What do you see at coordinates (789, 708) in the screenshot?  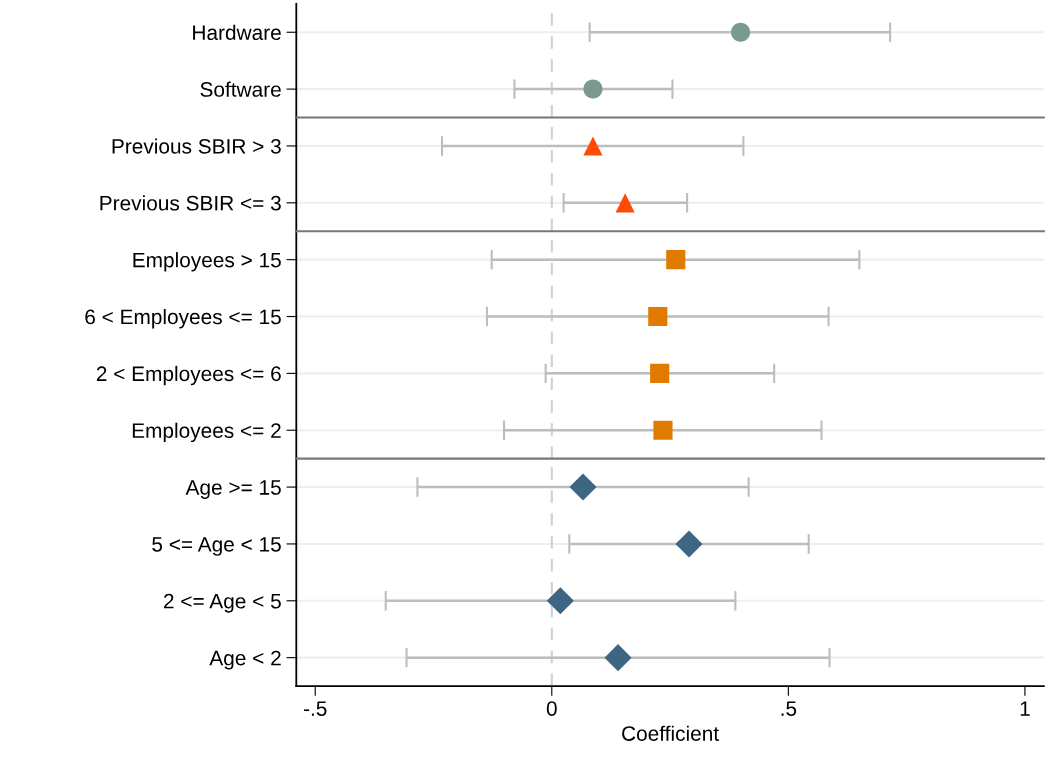 I see `x-tick-label: .5` at bounding box center [789, 708].